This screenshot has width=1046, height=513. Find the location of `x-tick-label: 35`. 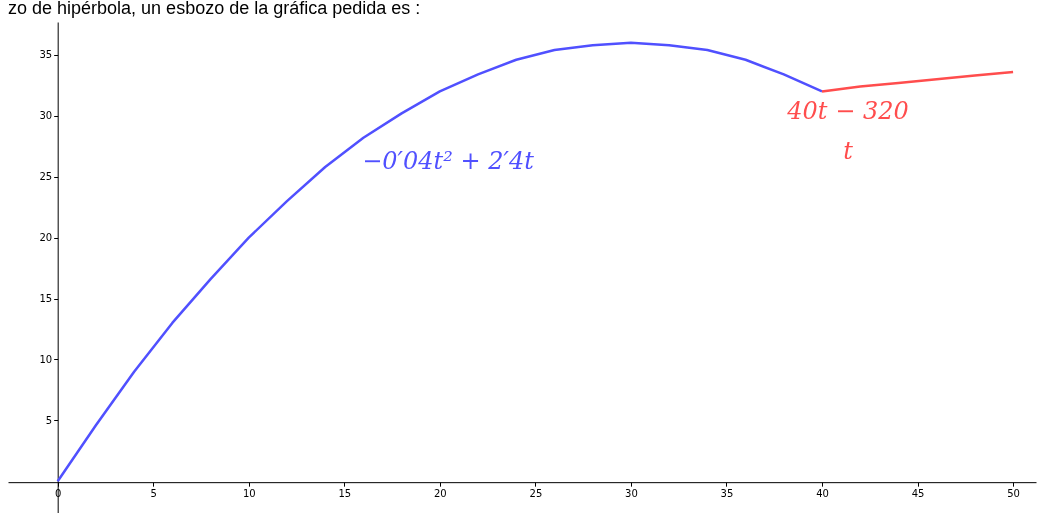

x-tick-label: 35 is located at coordinates (727, 493).